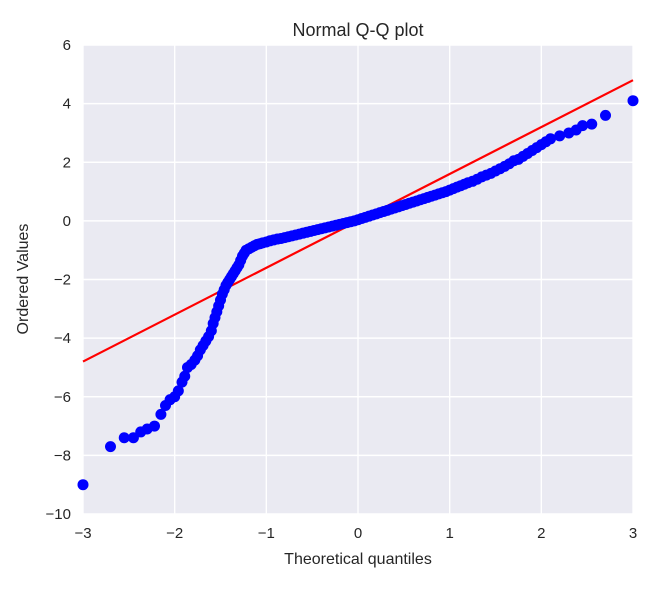 This screenshot has width=672, height=602. Describe the element at coordinates (62, 280) in the screenshot. I see `y-tick-label: −2` at that location.